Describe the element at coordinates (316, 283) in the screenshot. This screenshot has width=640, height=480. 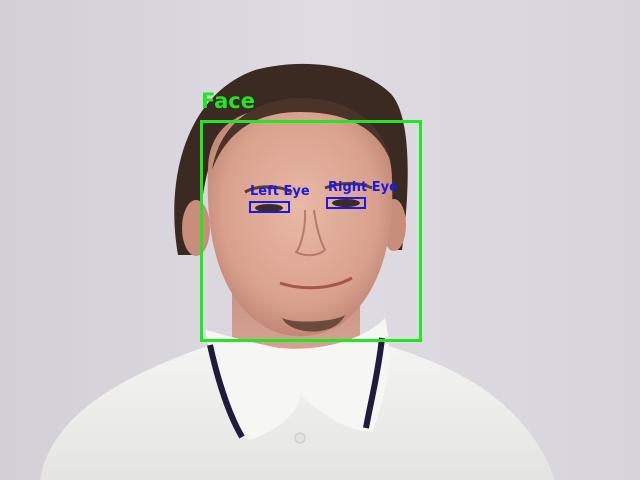
I see `mouth` at that location.